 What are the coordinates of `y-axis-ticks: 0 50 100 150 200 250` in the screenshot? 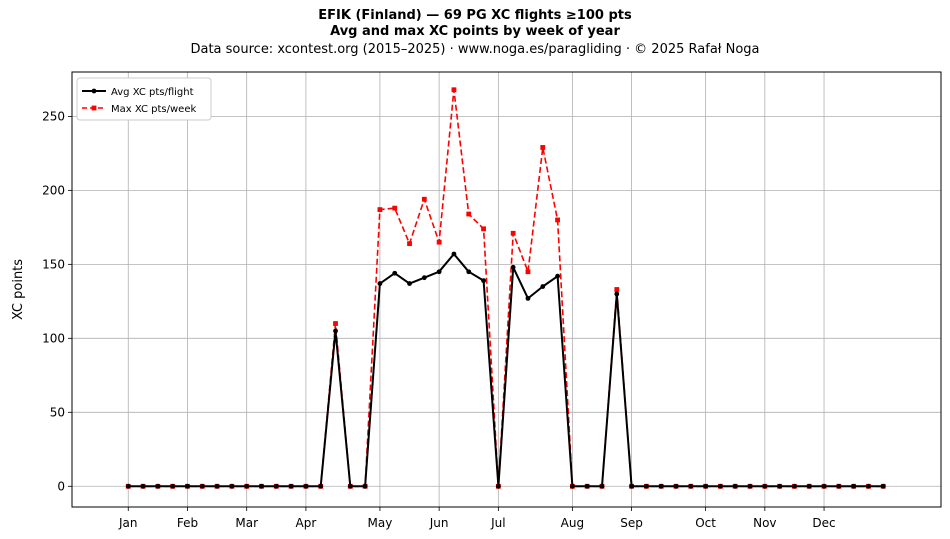 It's located at (57, 301).